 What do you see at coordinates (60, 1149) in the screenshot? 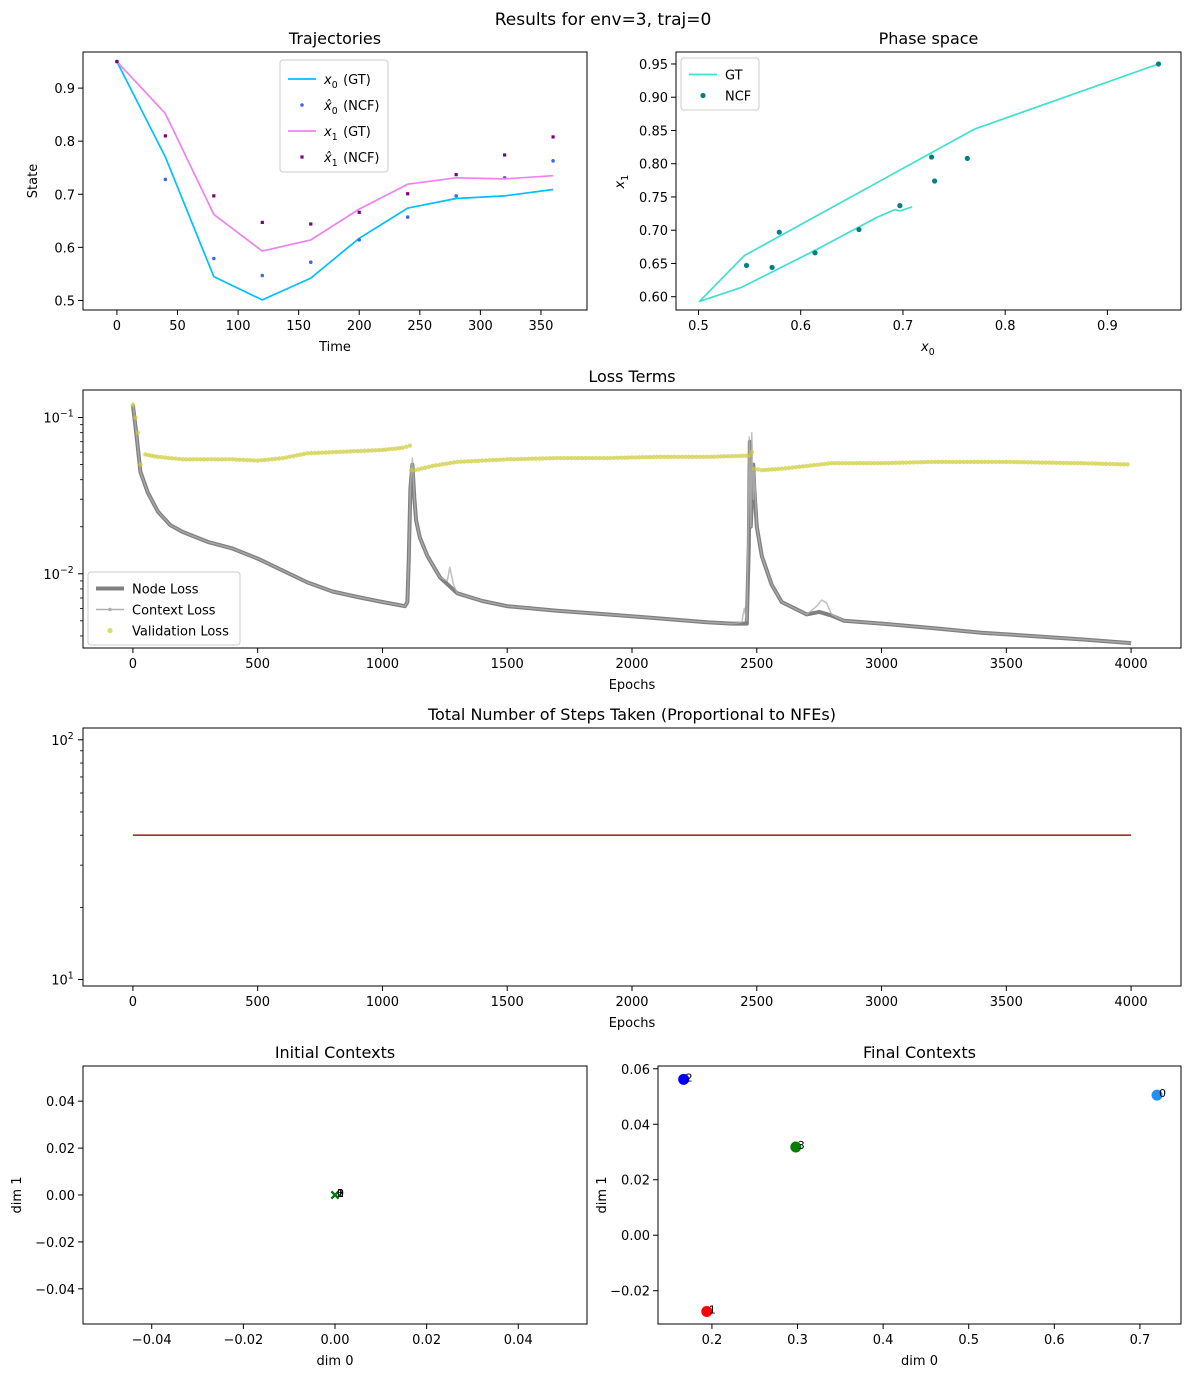
I see `y-tick-label: 0.02` at bounding box center [60, 1149].